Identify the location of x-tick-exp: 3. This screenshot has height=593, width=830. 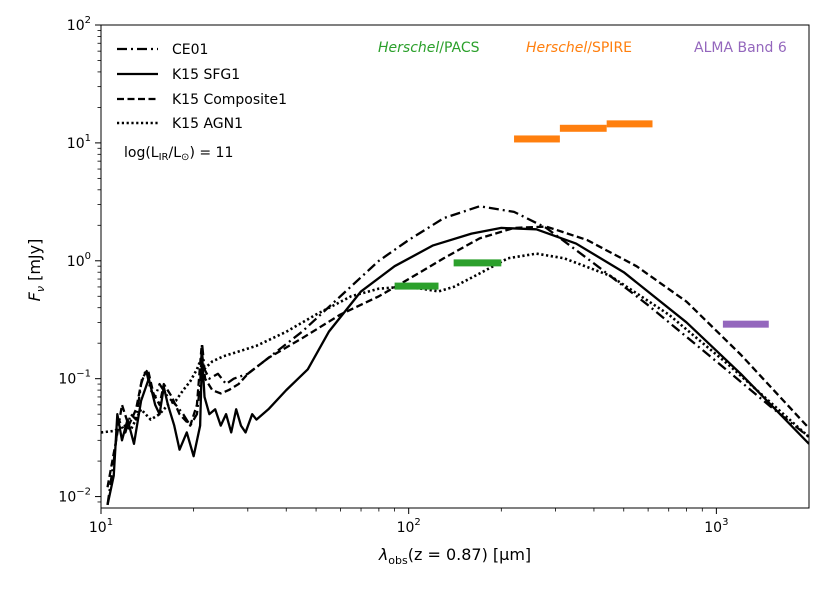
(725, 522).